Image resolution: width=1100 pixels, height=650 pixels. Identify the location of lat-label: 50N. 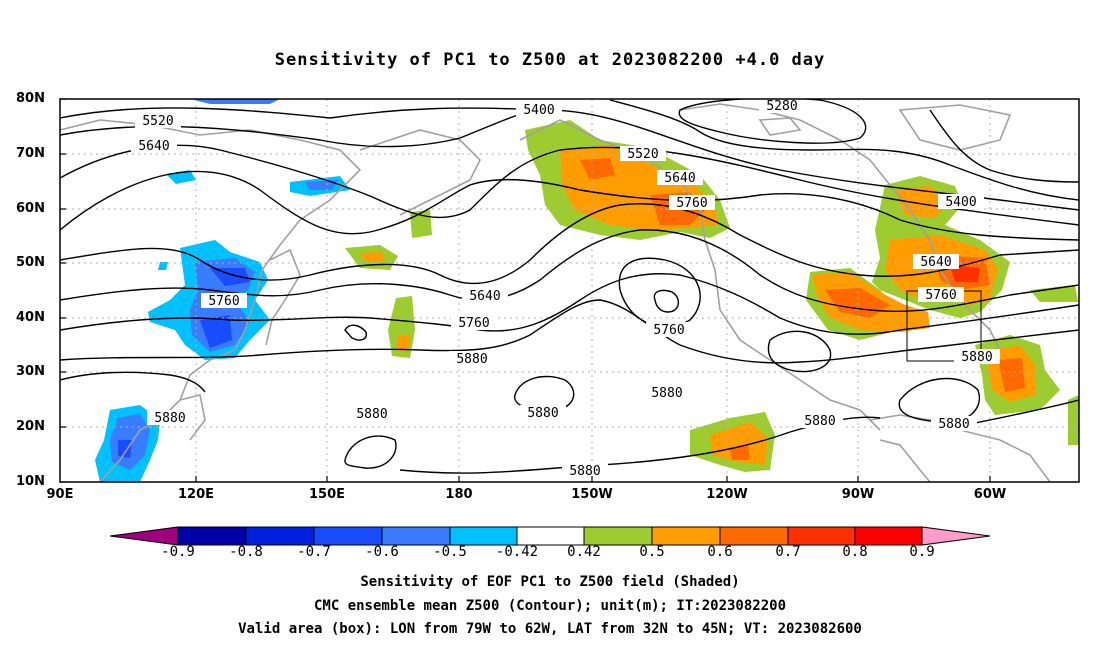
(30, 262).